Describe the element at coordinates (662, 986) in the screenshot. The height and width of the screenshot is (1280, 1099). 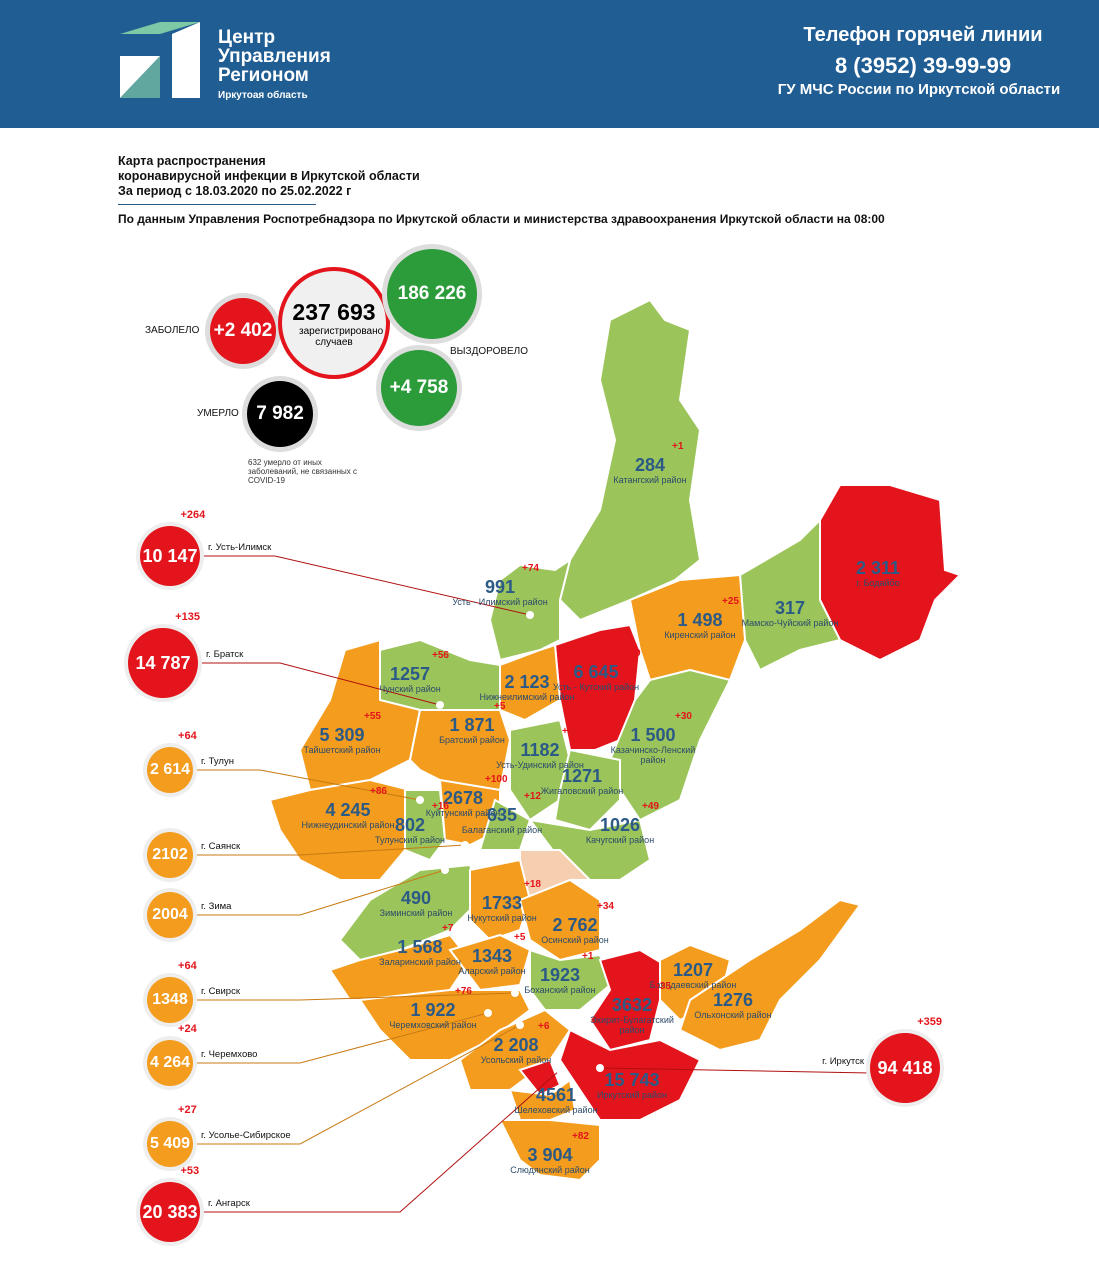
I see `district-delta: +35` at that location.